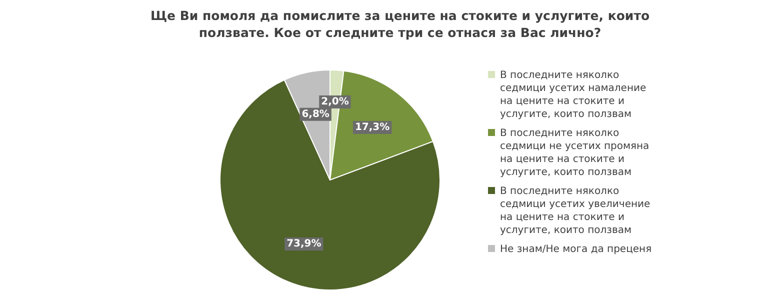  What do you see at coordinates (575, 153) in the screenshot?
I see `legend-label: В последните няколко седмици не усетих промяна на цените на стоките и услугите, които ползвам` at bounding box center [575, 153].